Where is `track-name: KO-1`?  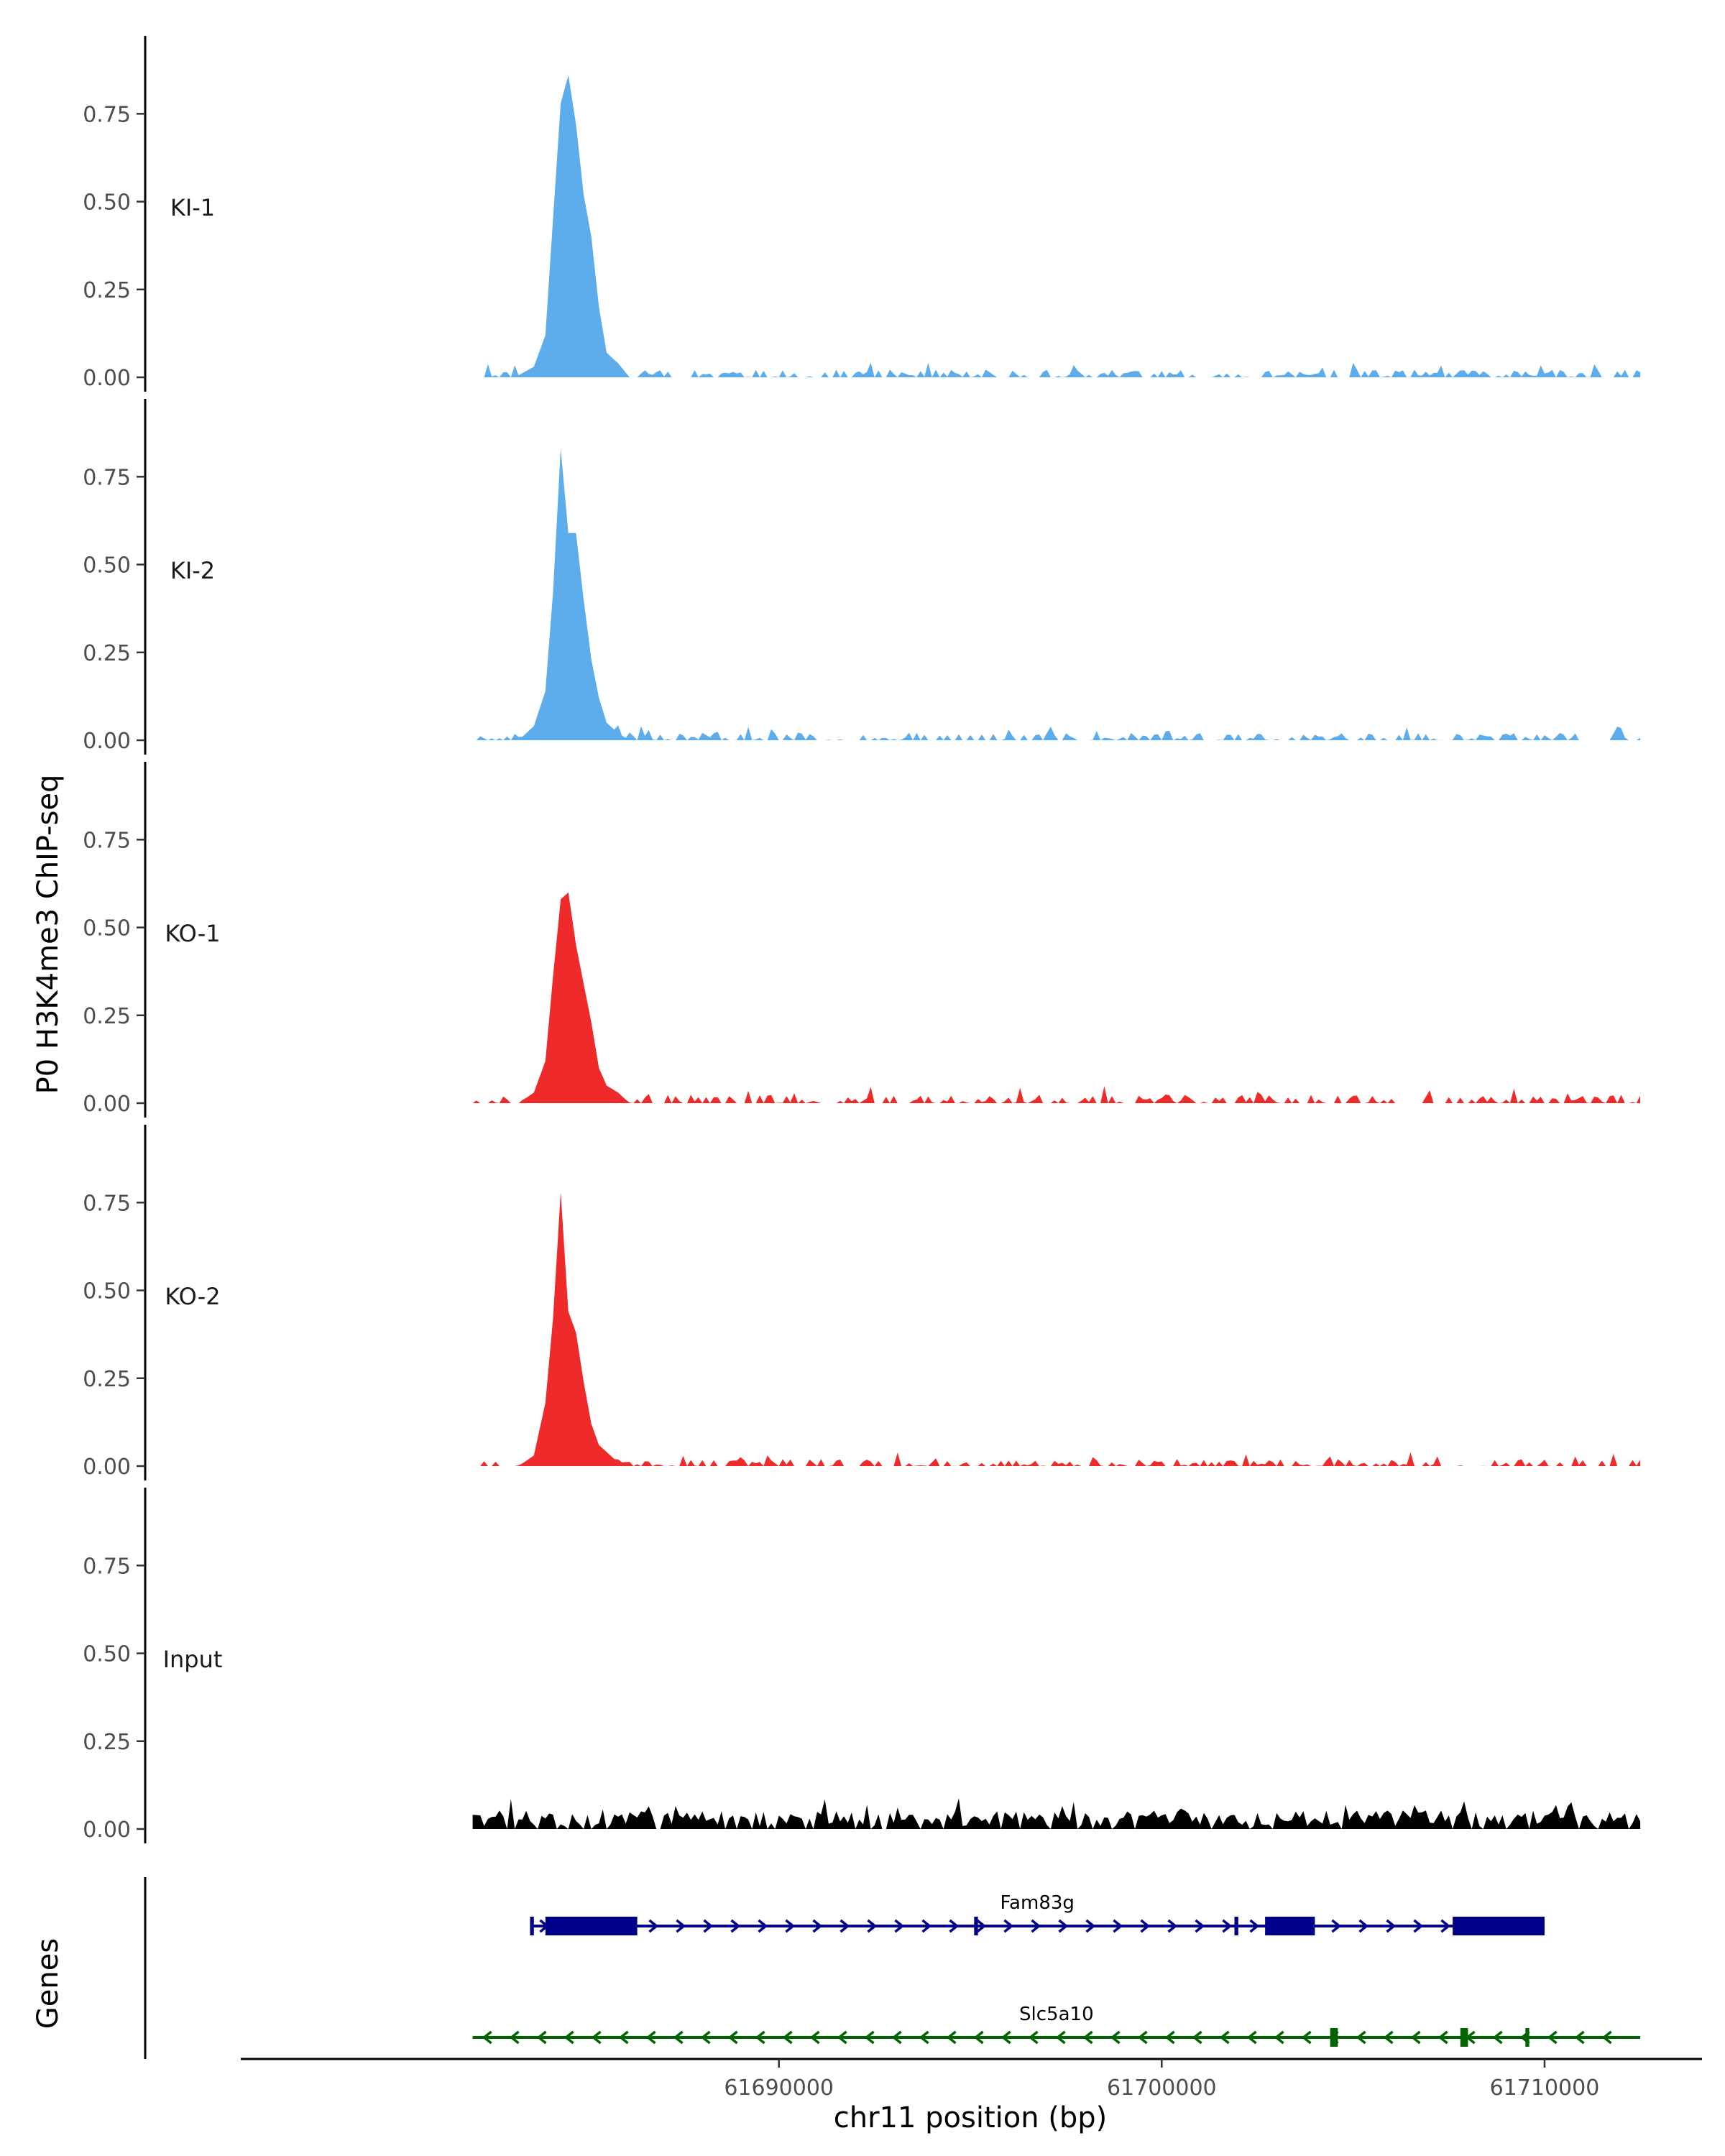 track-name: KO-1 is located at coordinates (192, 934).